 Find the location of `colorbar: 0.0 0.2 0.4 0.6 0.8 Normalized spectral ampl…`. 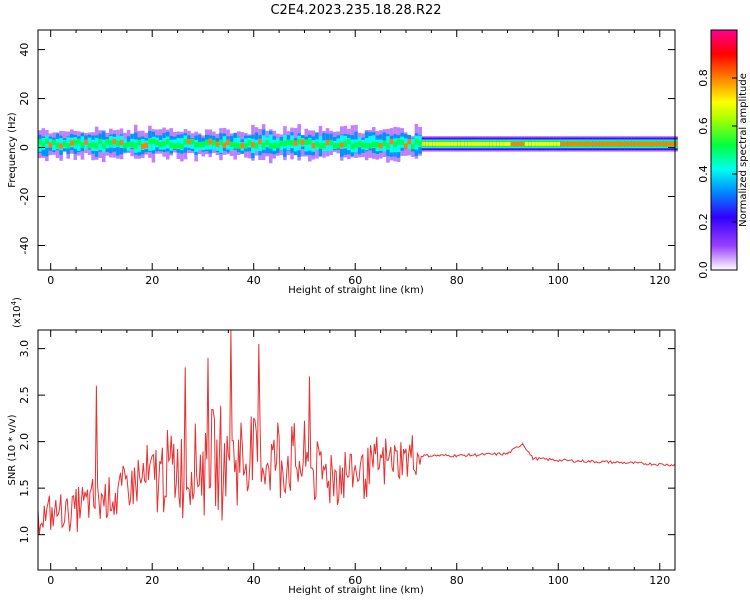

colorbar: 0.0 0.2 0.4 0.6 0.8 Normalized spectral ampl… is located at coordinates (723, 154).